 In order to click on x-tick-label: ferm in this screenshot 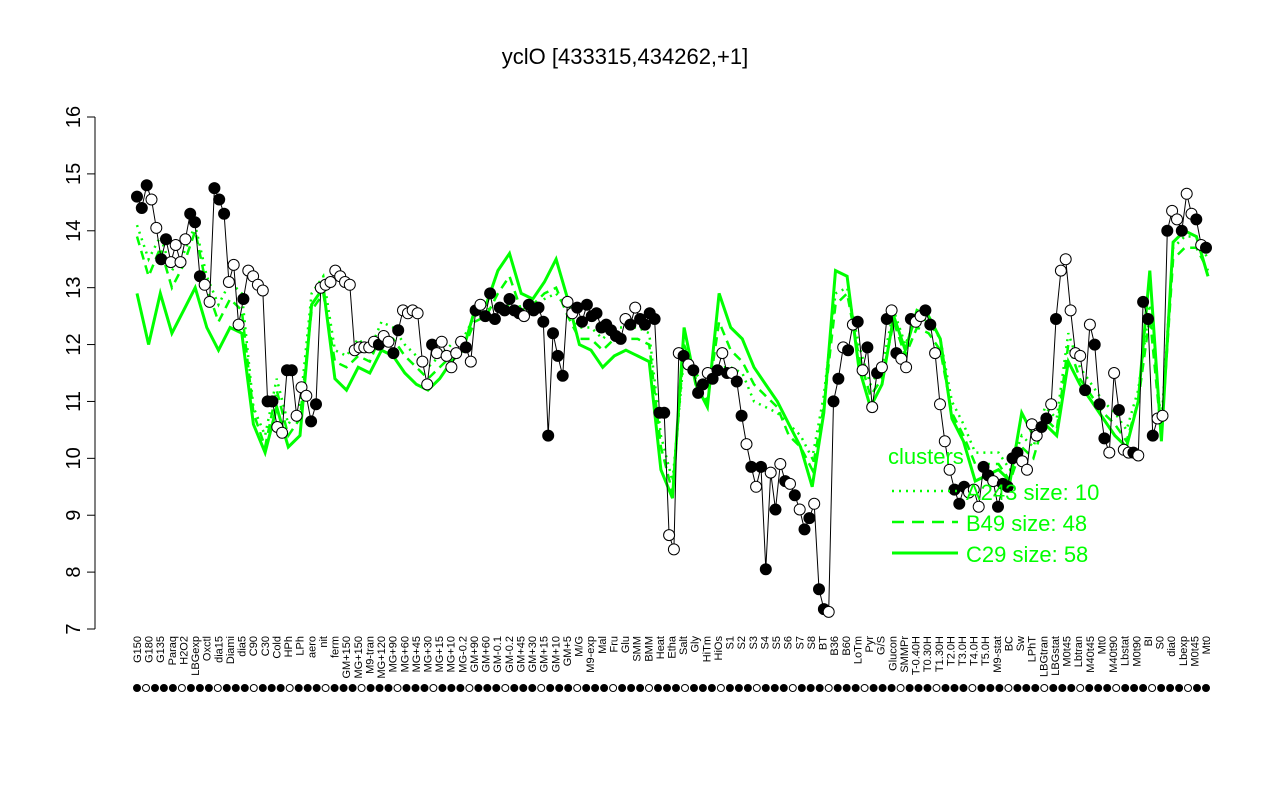, I will do `click(336, 647)`.